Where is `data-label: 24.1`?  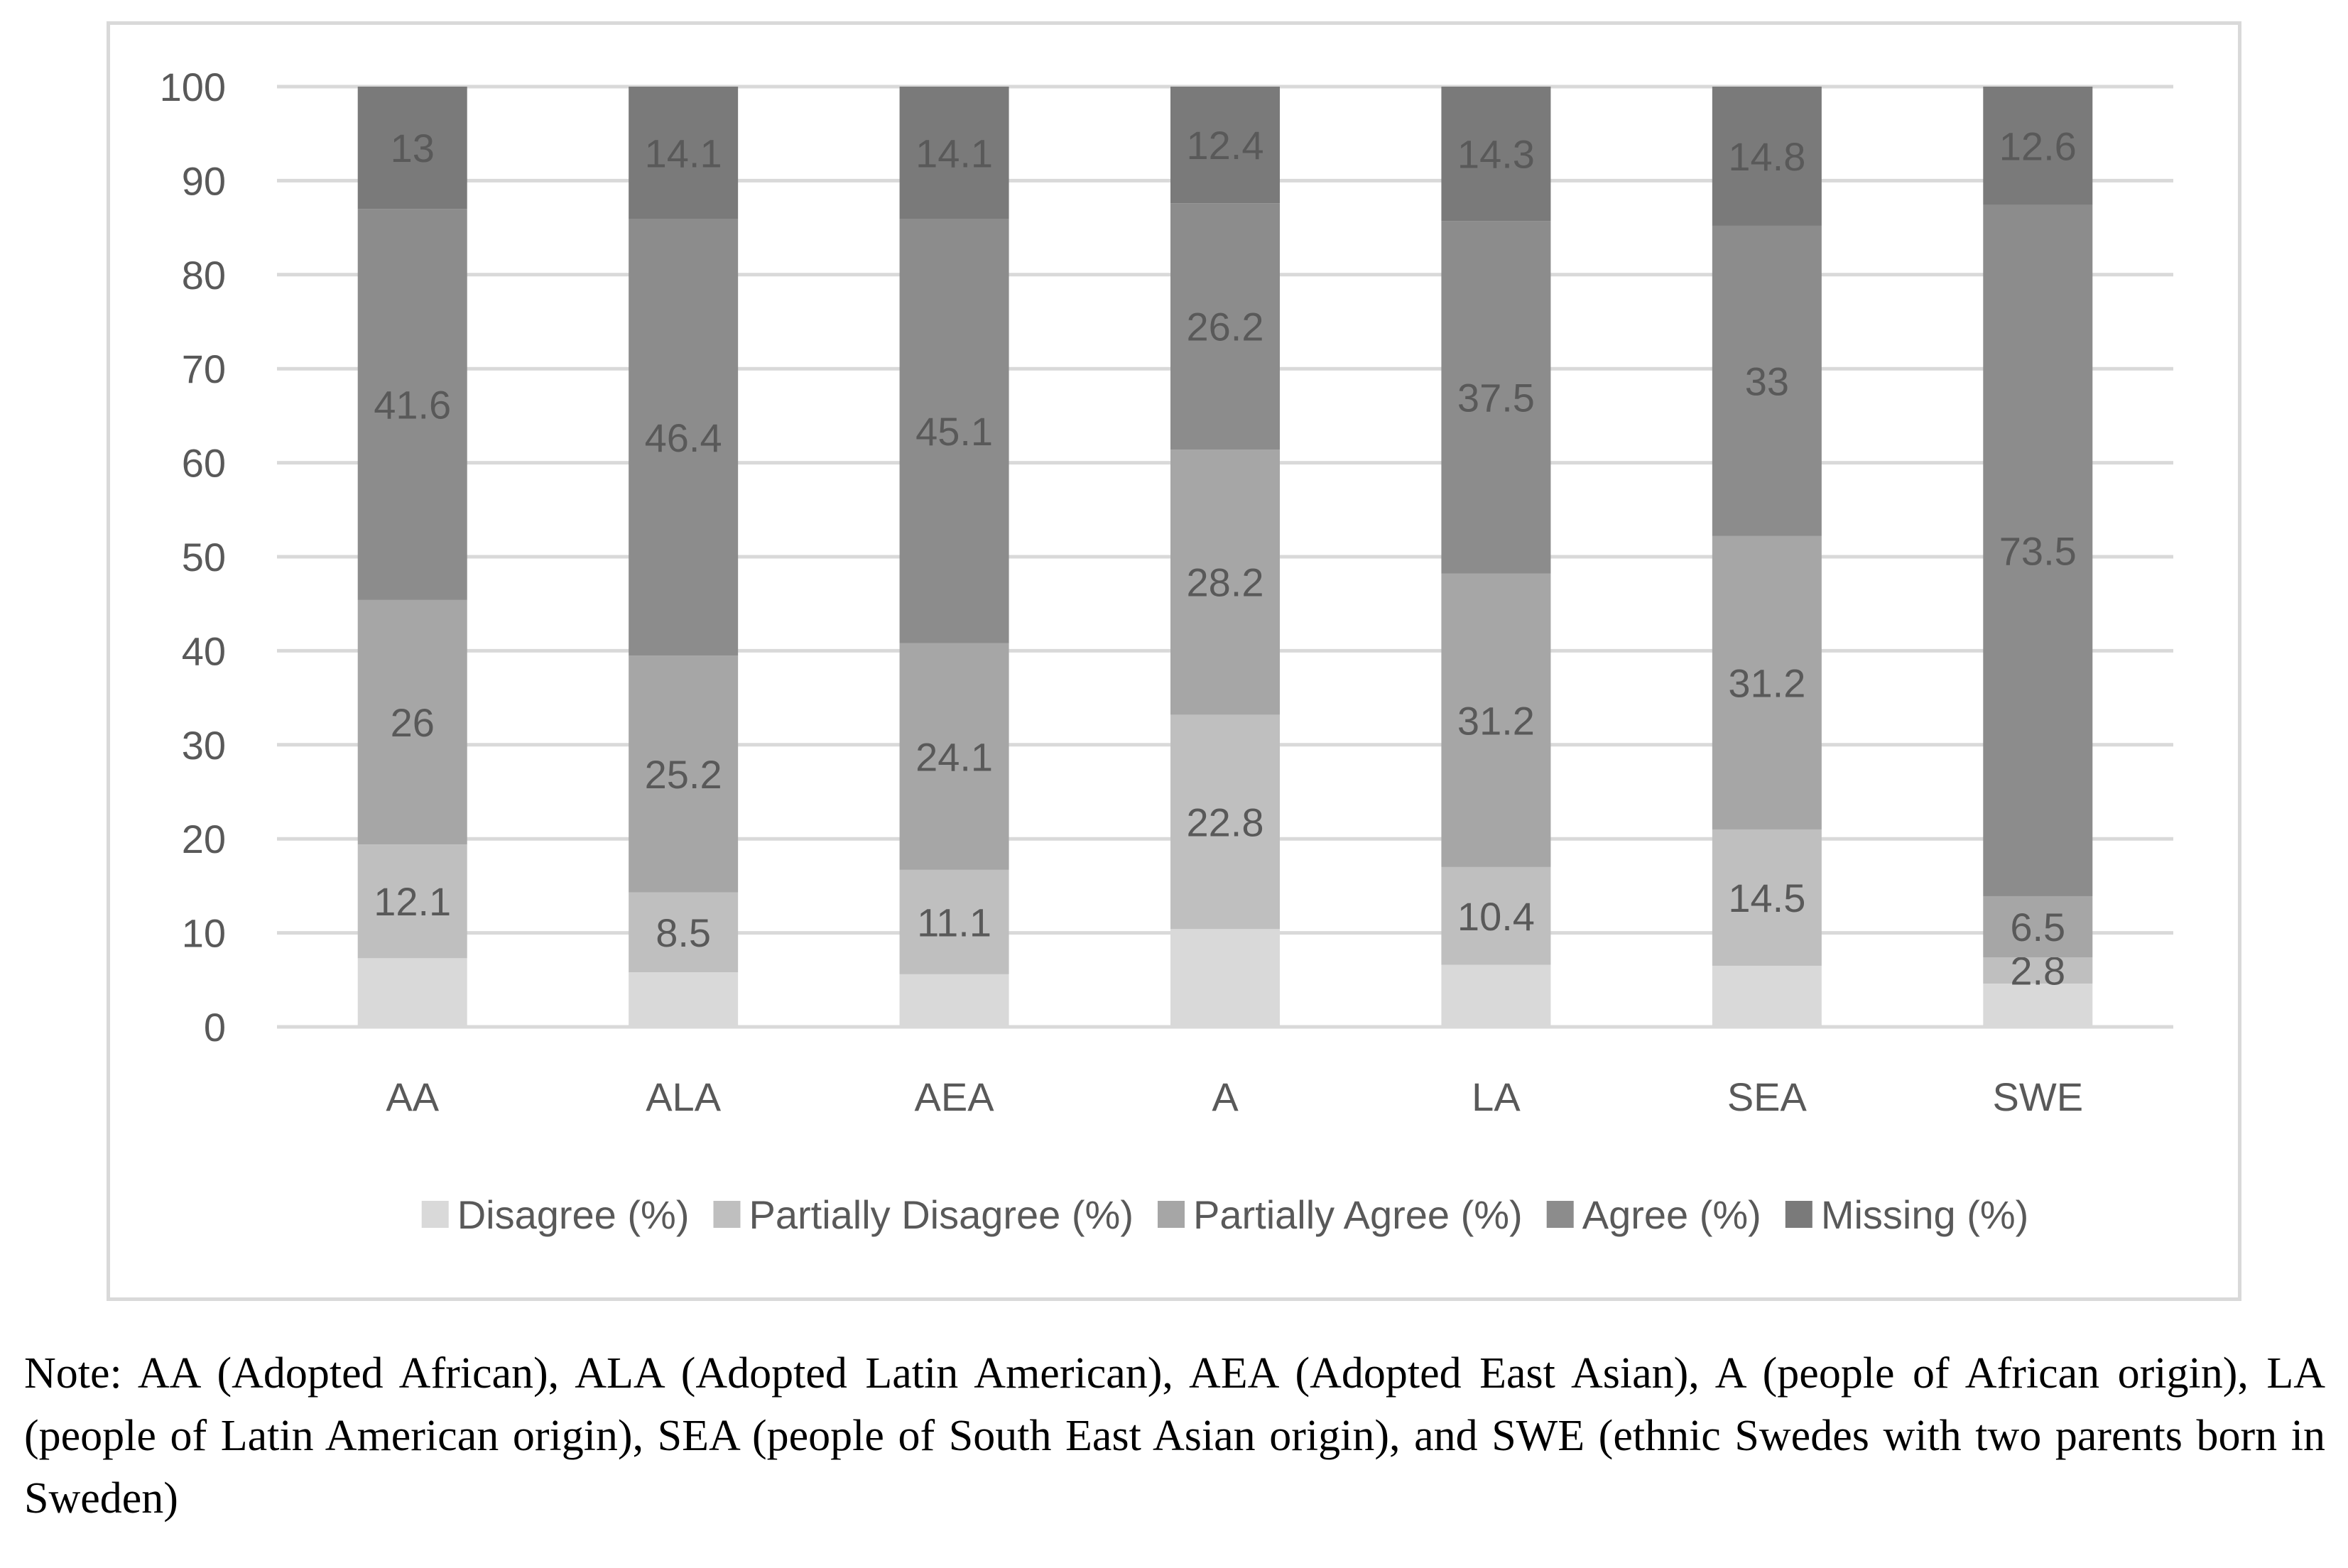
data-label: 24.1 is located at coordinates (954, 757).